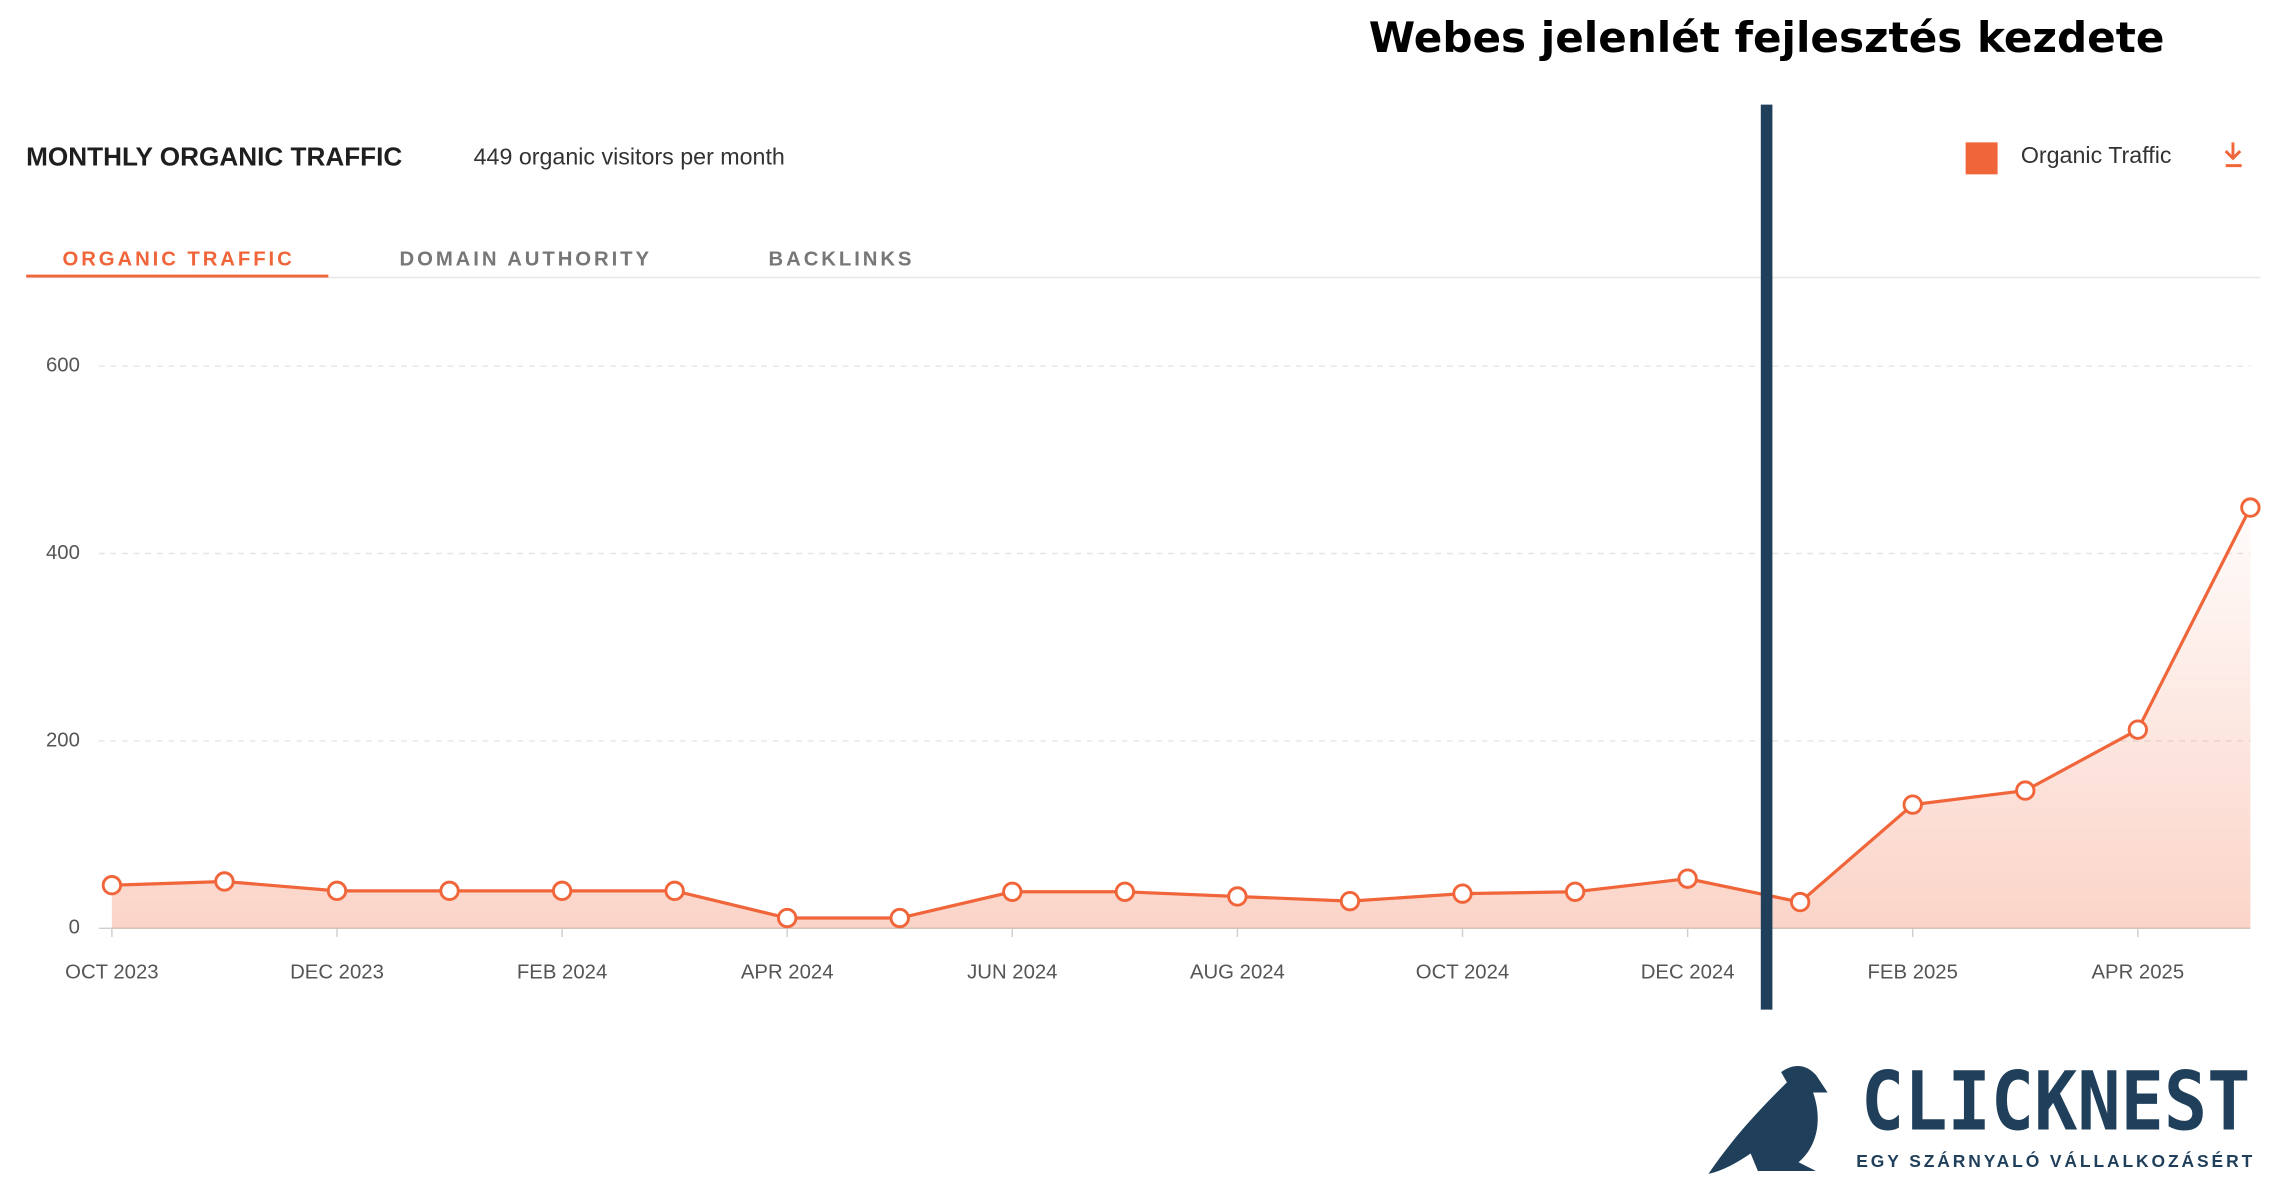 The height and width of the screenshot is (1200, 2278). I want to click on x-tick-label: DEC 2023, so click(337, 973).